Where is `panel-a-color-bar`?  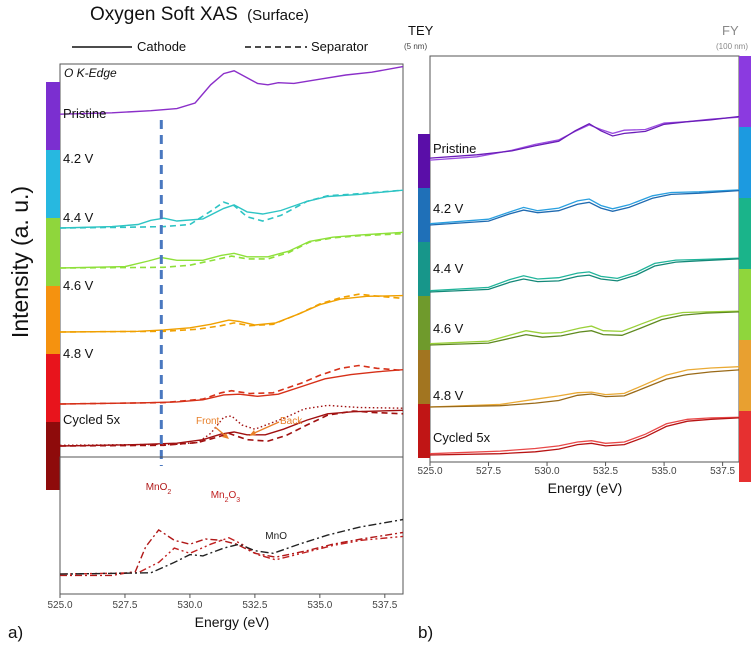 panel-a-color-bar is located at coordinates (53, 286).